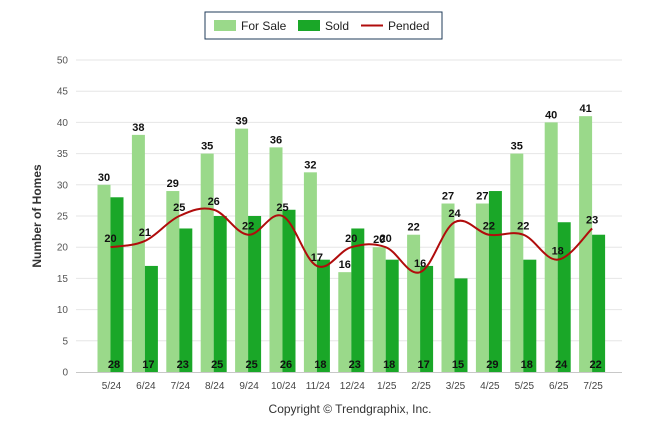 This screenshot has height=434, width=646. Describe the element at coordinates (63, 123) in the screenshot. I see `y-tick-label: 40` at that location.